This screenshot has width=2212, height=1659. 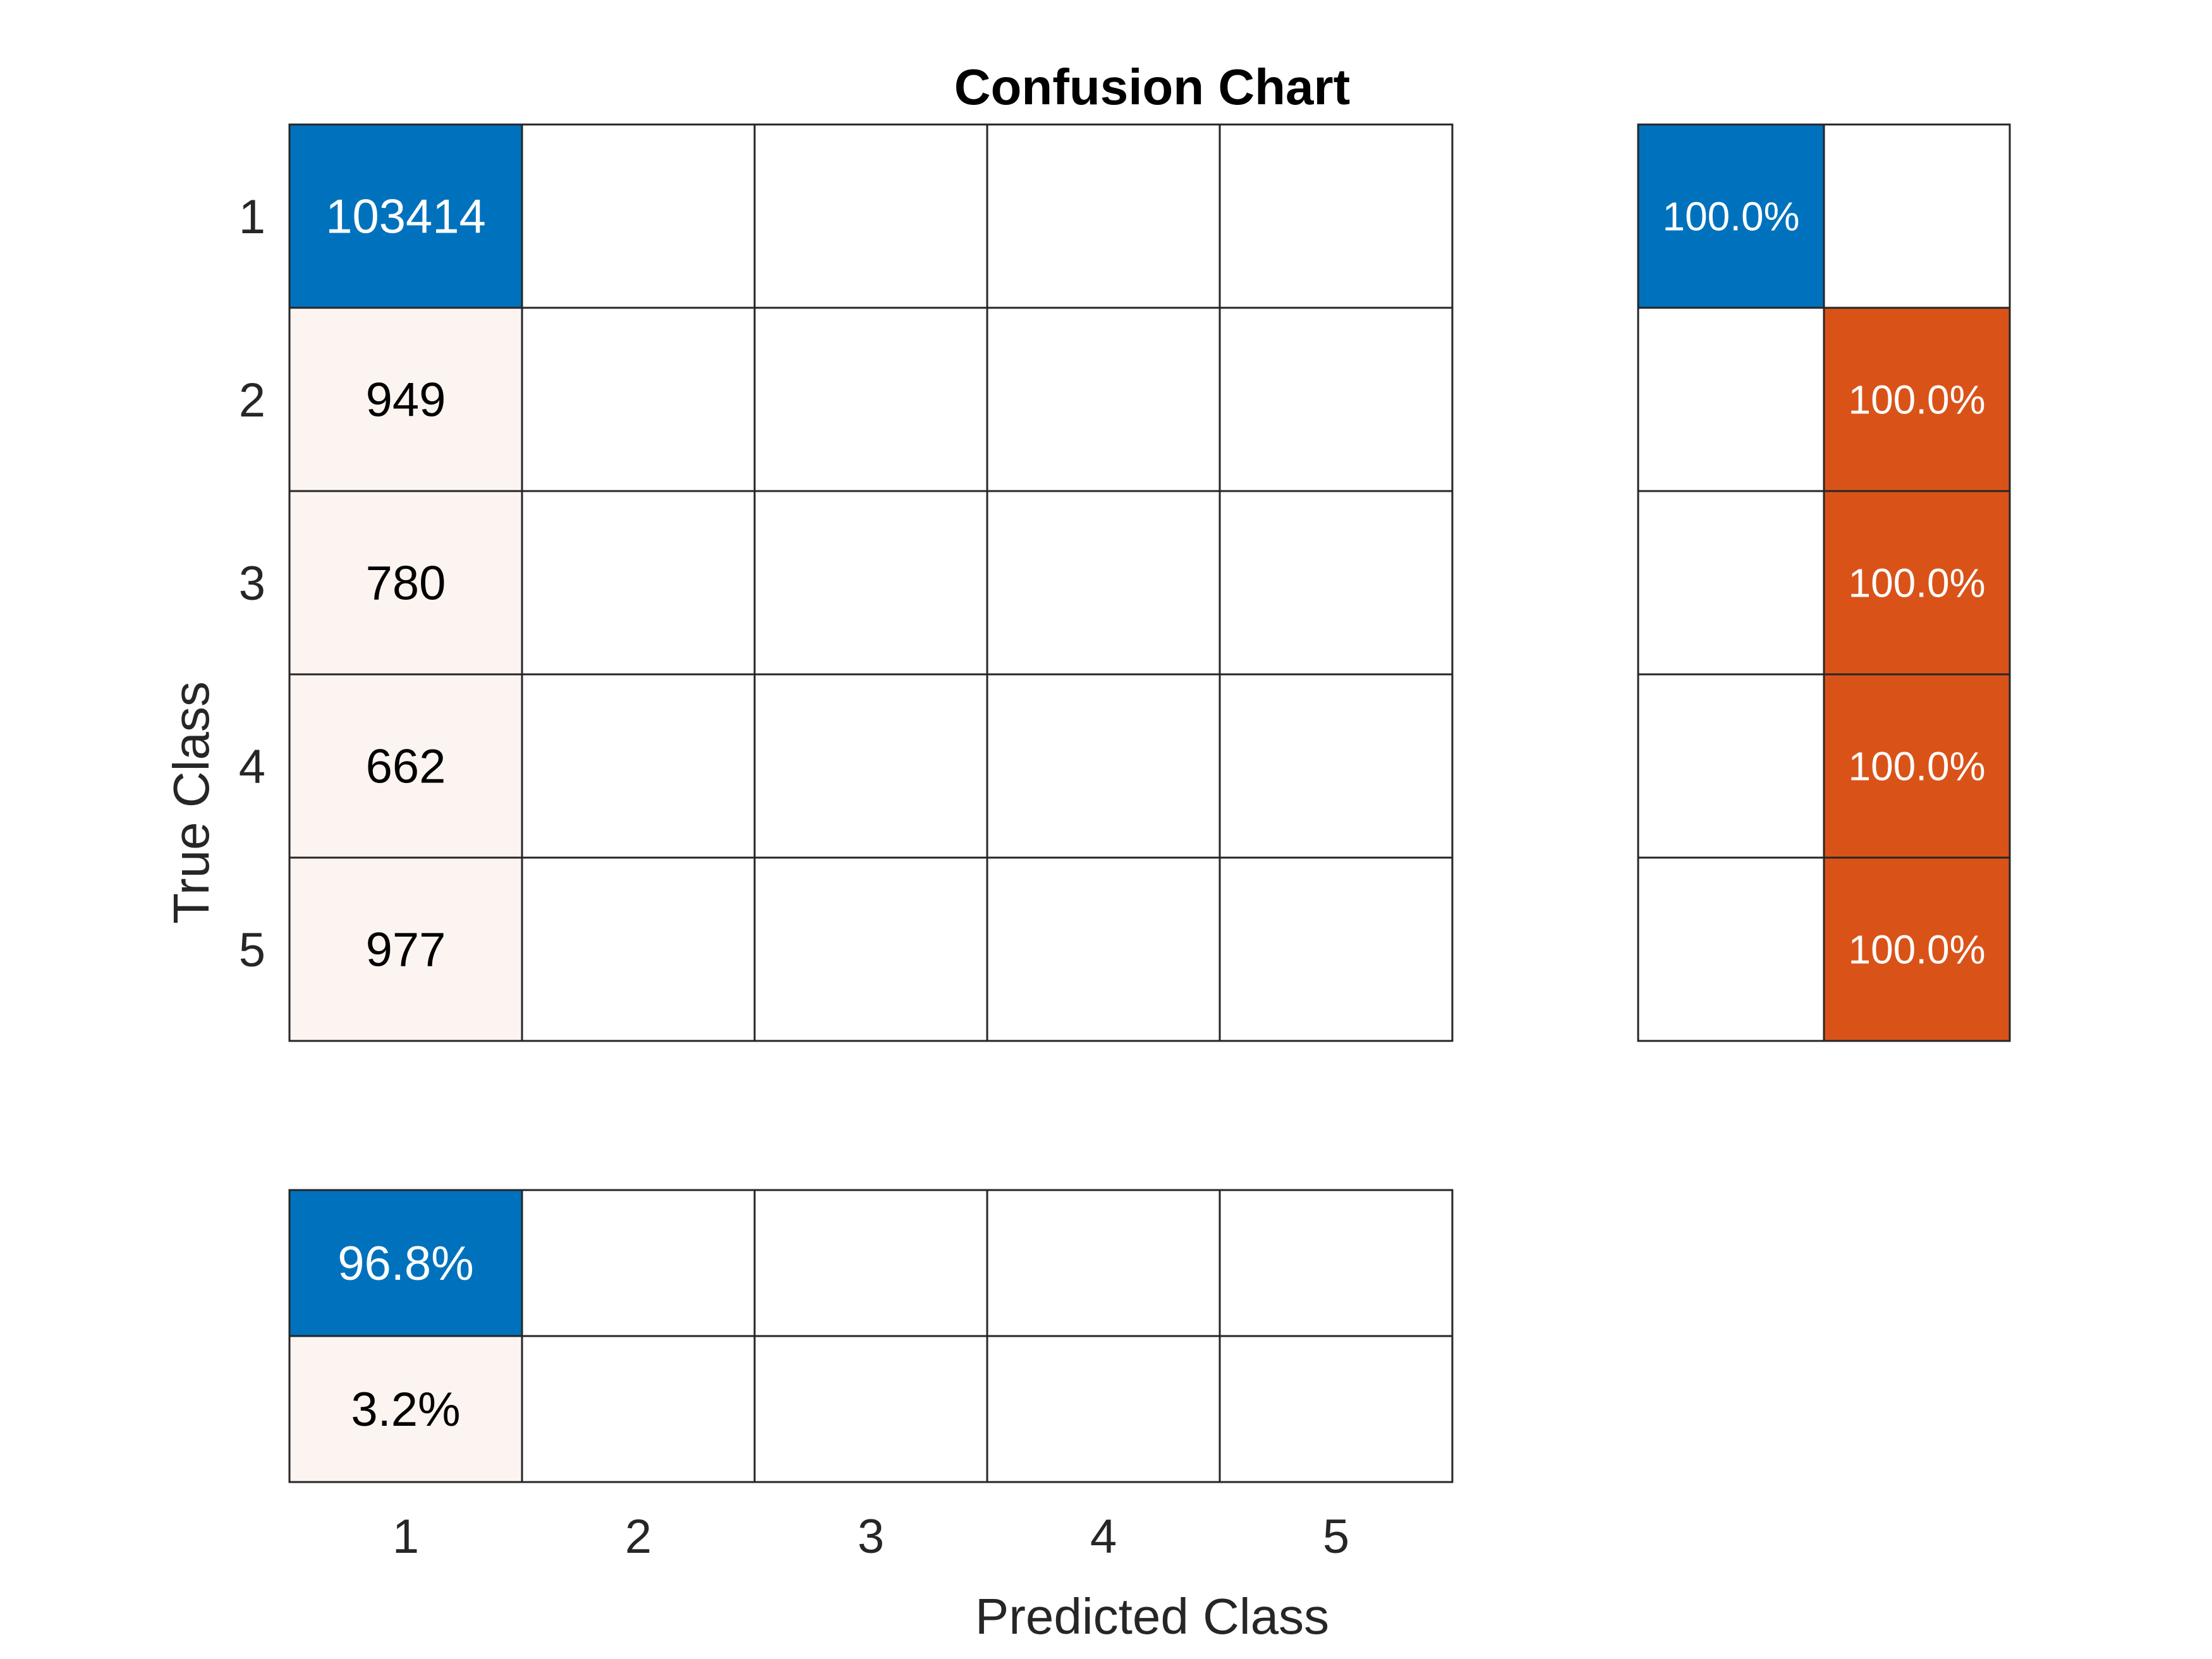 I want to click on x-tick-label-3: 3, so click(x=871, y=1537).